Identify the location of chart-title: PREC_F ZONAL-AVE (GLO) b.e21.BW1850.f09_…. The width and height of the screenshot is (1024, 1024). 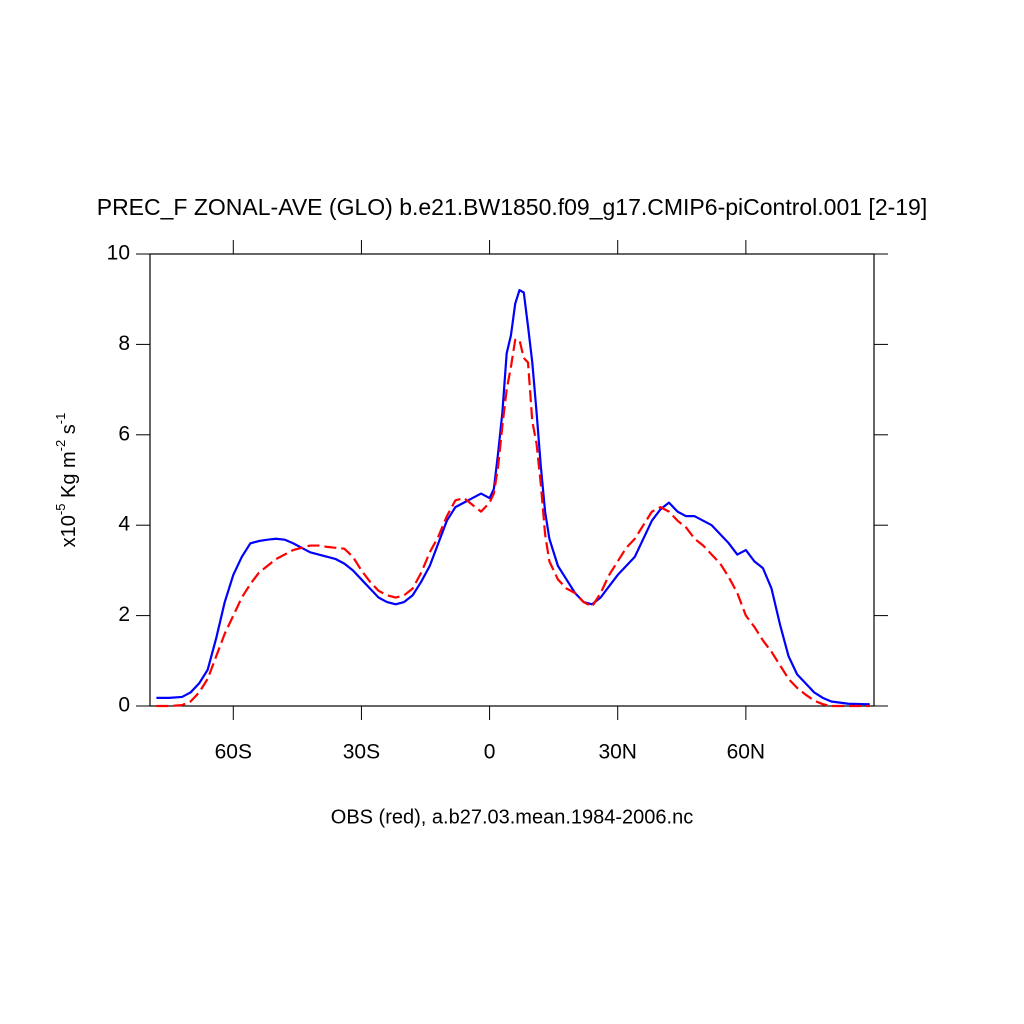
(512, 207).